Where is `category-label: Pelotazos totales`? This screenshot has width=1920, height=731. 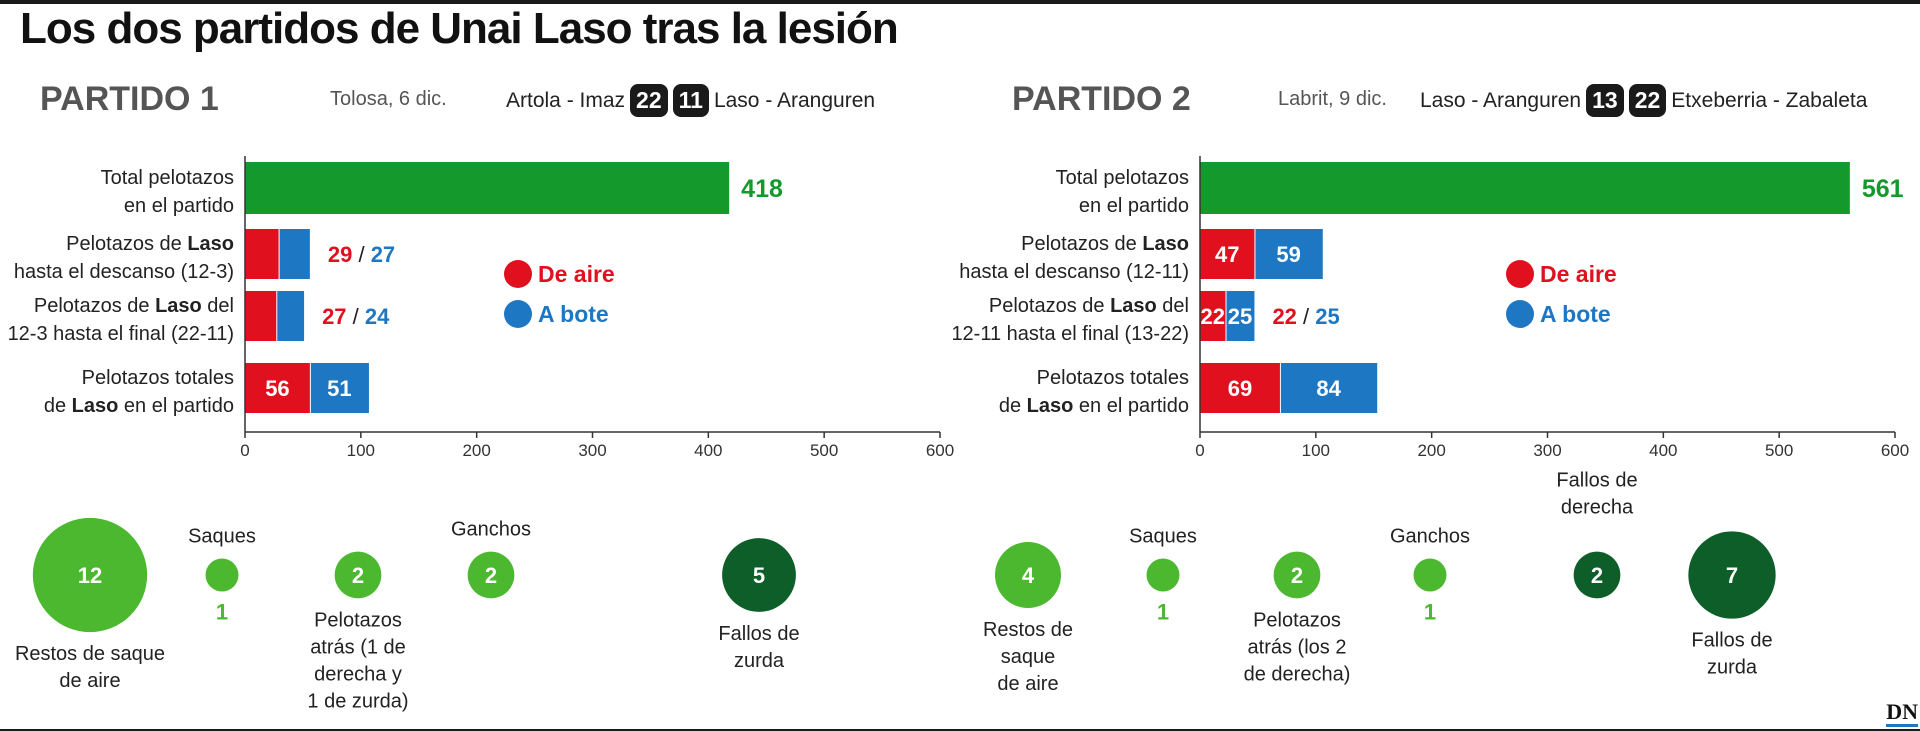 category-label: Pelotazos totales is located at coordinates (158, 378).